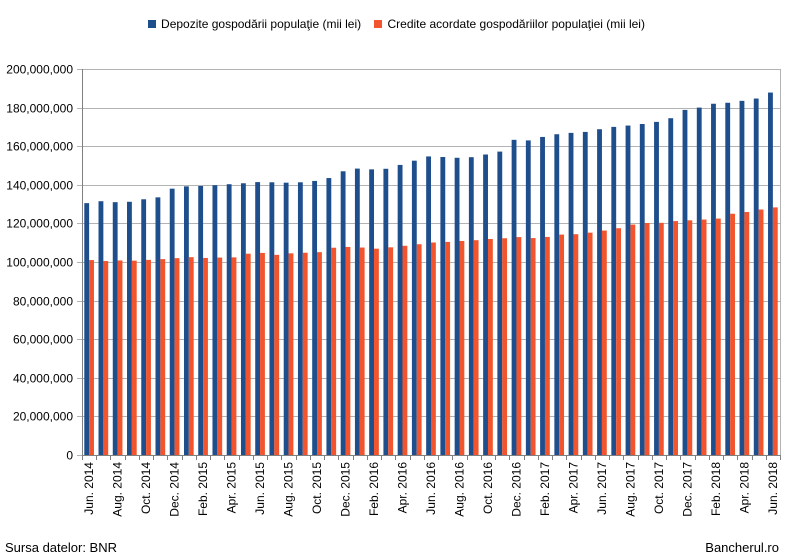 This screenshot has height=560, width=793. Describe the element at coordinates (403, 488) in the screenshot. I see `x-tick-label: Apr. 2016` at that location.